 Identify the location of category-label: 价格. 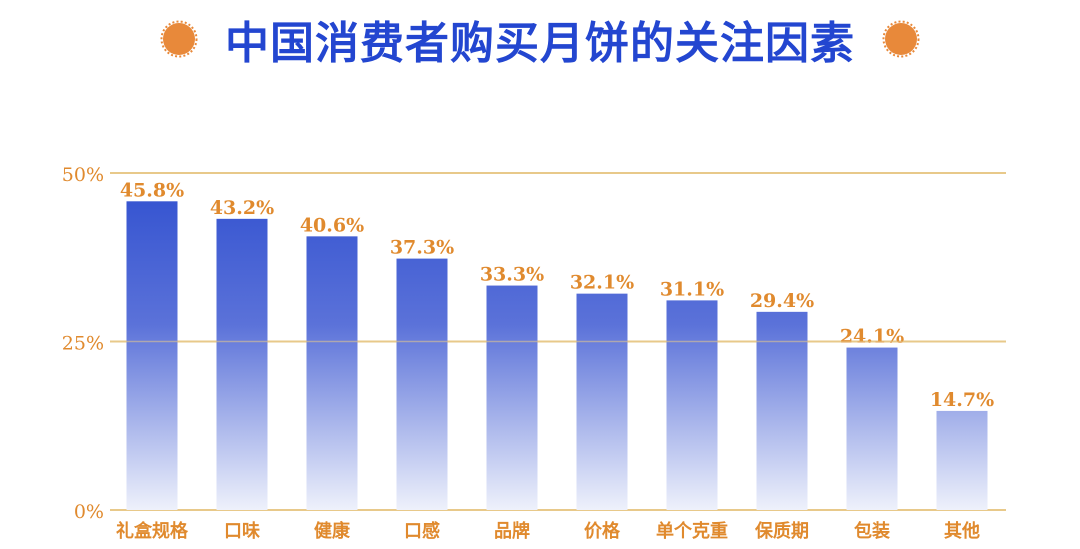
(602, 531).